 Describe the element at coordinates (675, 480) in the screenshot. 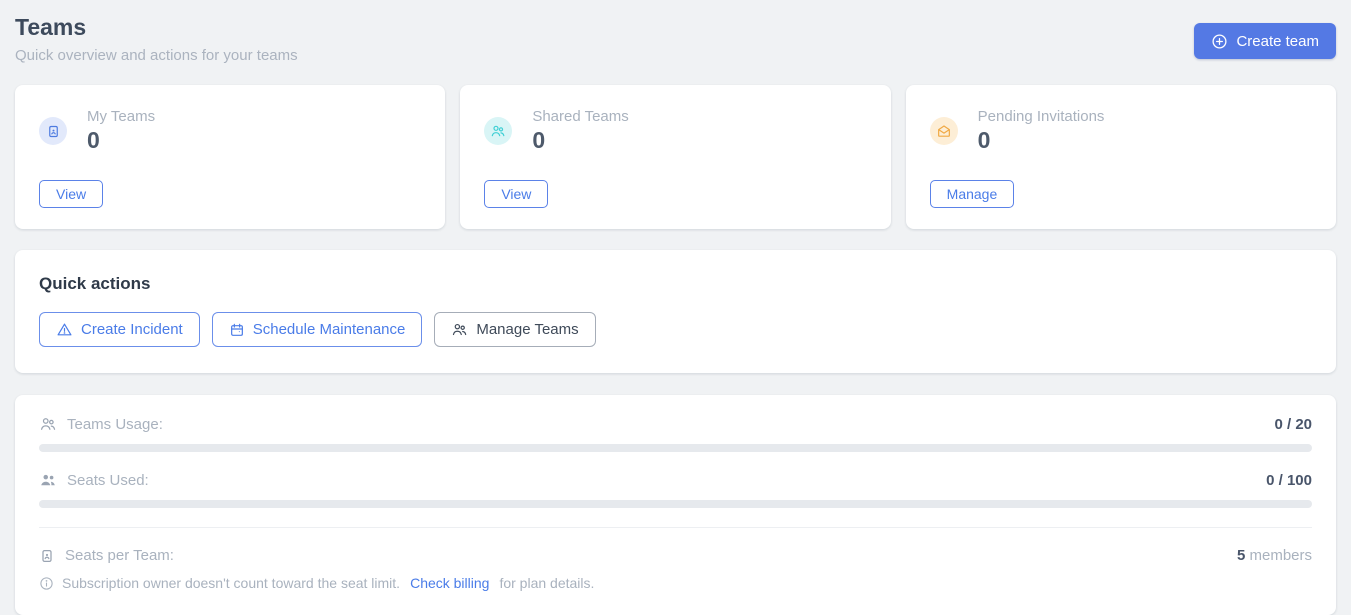

I see `seats-used-row: Seats Used: 0 / 100` at that location.